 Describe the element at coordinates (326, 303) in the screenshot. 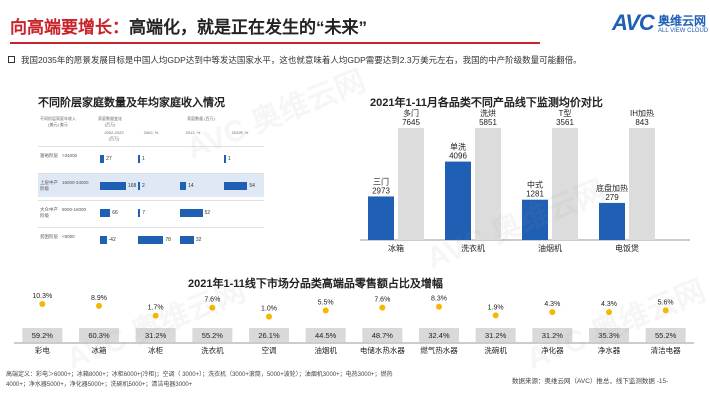

I see `growth-value-label: 5.5%` at that location.